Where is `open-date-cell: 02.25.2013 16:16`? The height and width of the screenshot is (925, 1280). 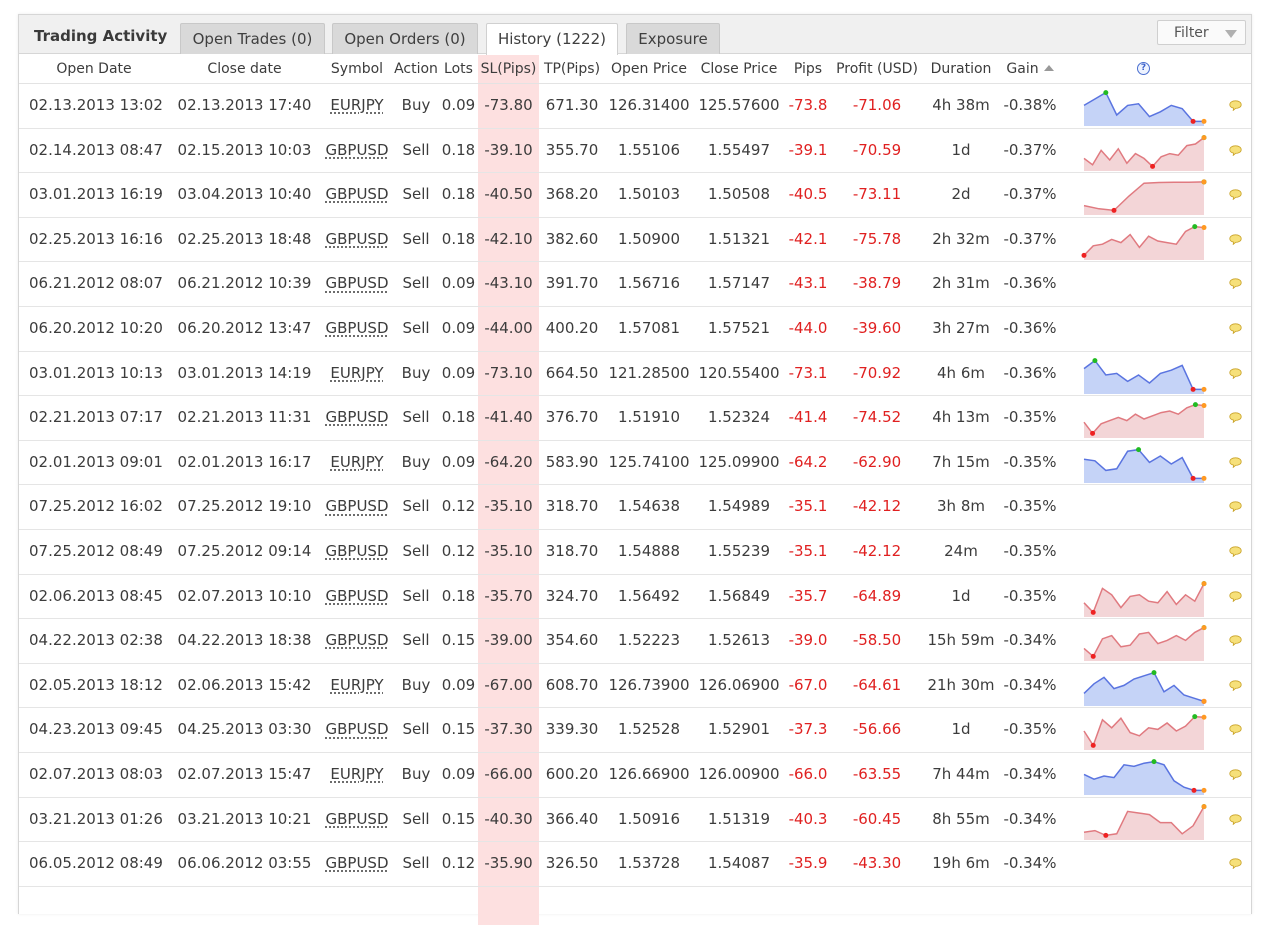
open-date-cell: 02.25.2013 16:16 is located at coordinates (96, 238).